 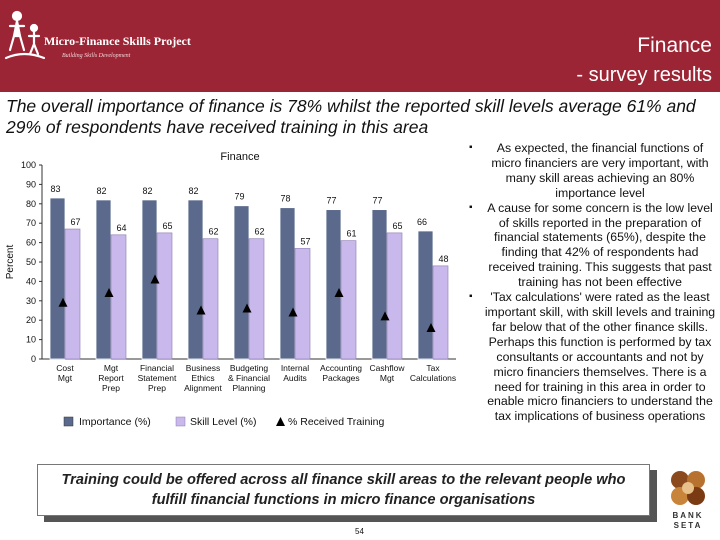 What do you see at coordinates (33, 359) in the screenshot?
I see `y-tick-label: 0` at bounding box center [33, 359].